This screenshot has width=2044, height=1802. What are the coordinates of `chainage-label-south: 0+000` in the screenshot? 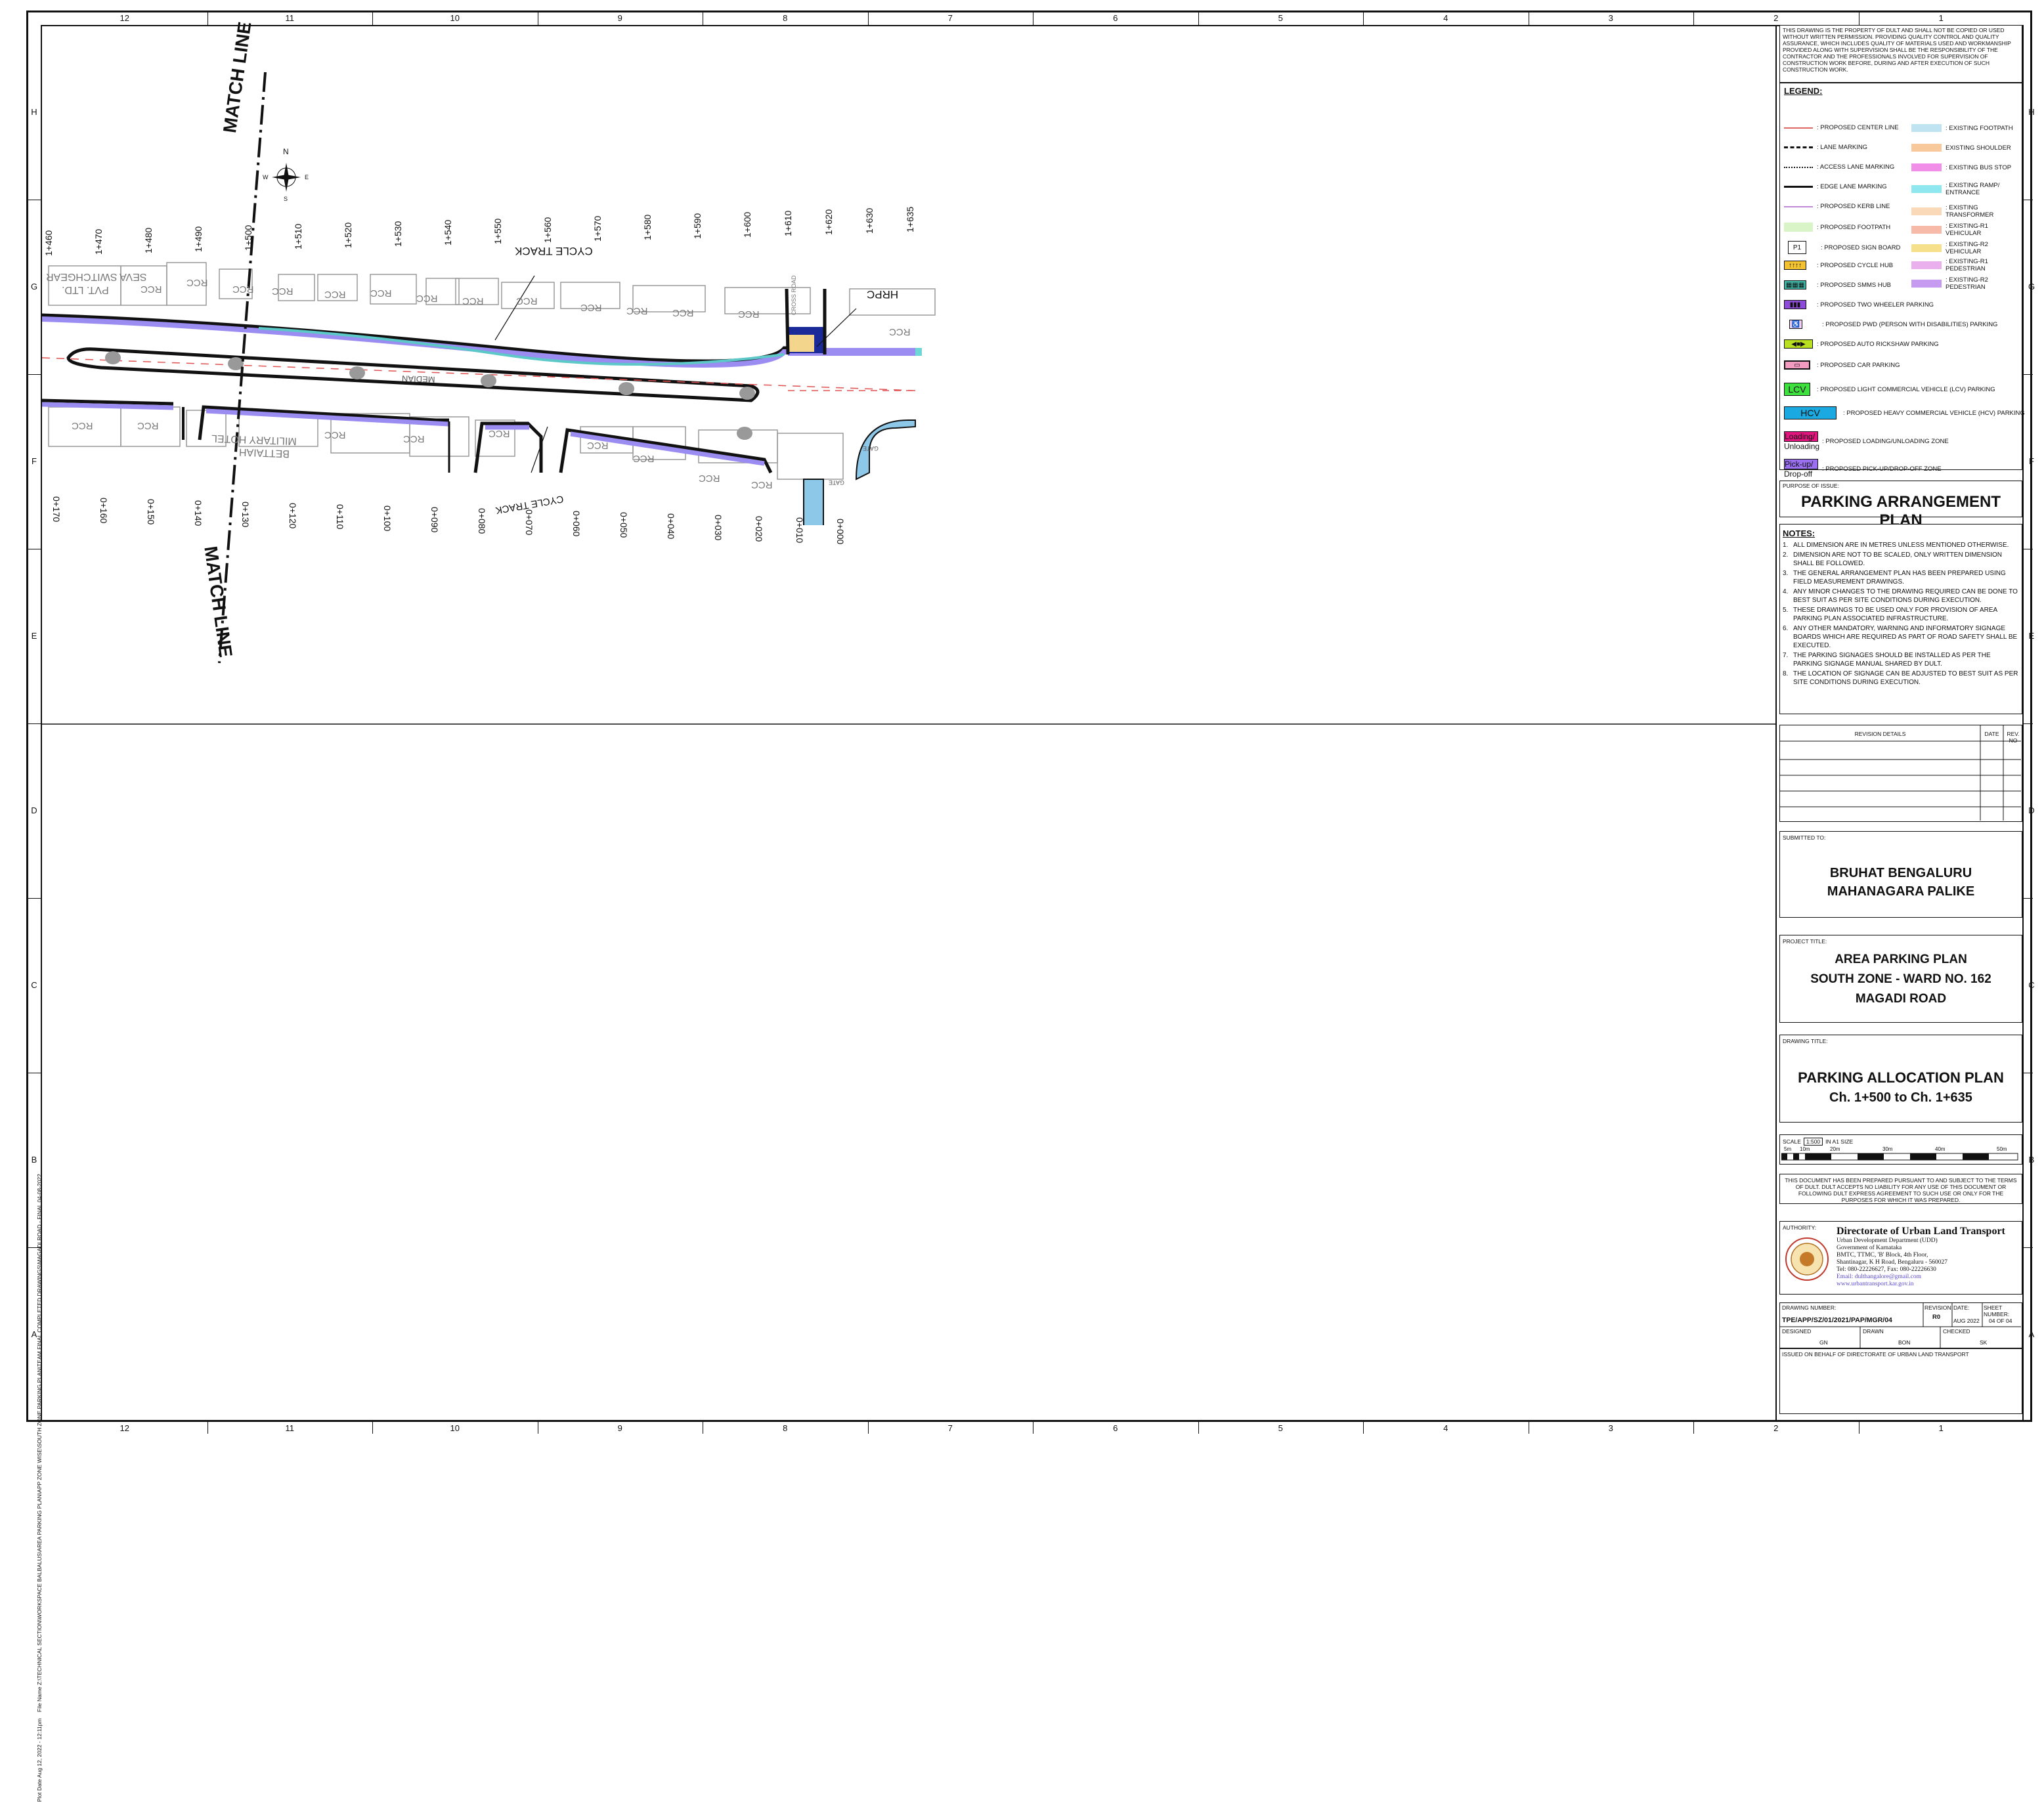 It's located at (840, 532).